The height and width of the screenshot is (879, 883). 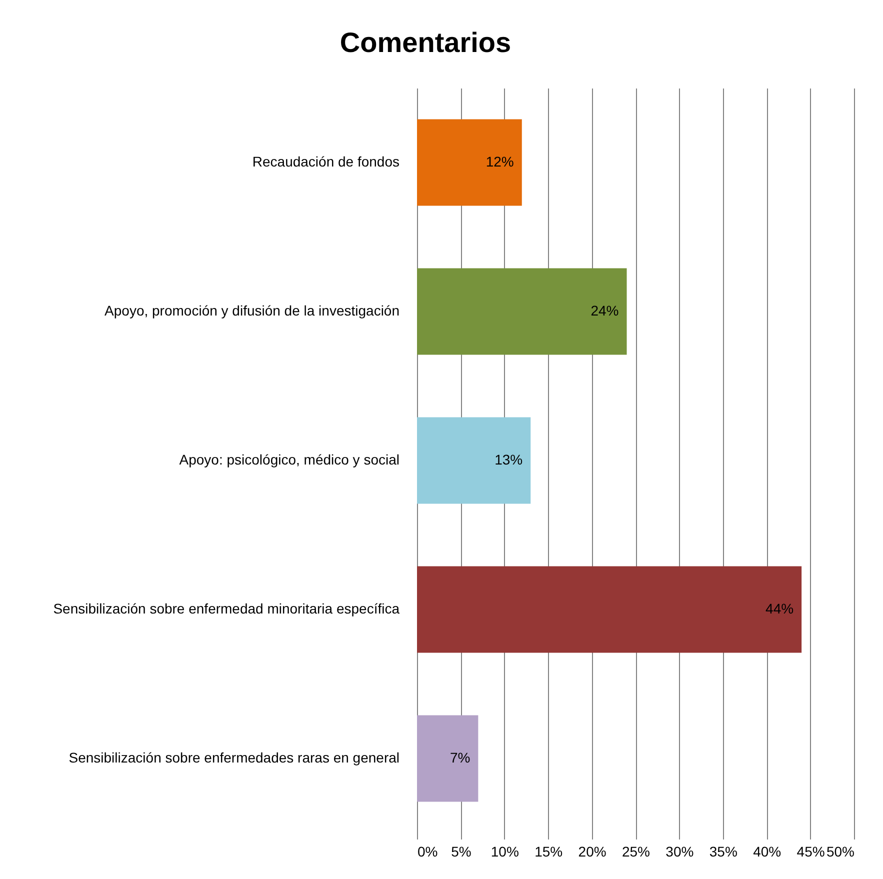 What do you see at coordinates (508, 460) in the screenshot?
I see `data-label: 13%` at bounding box center [508, 460].